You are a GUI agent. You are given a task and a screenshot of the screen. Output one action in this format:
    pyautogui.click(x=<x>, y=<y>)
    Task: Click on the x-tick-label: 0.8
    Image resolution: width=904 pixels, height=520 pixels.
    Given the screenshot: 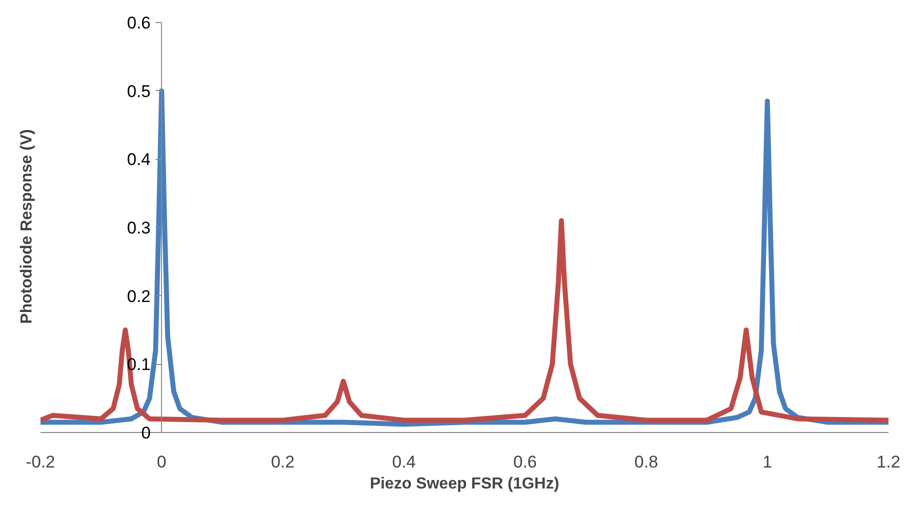 What is the action you would take?
    pyautogui.click(x=646, y=462)
    